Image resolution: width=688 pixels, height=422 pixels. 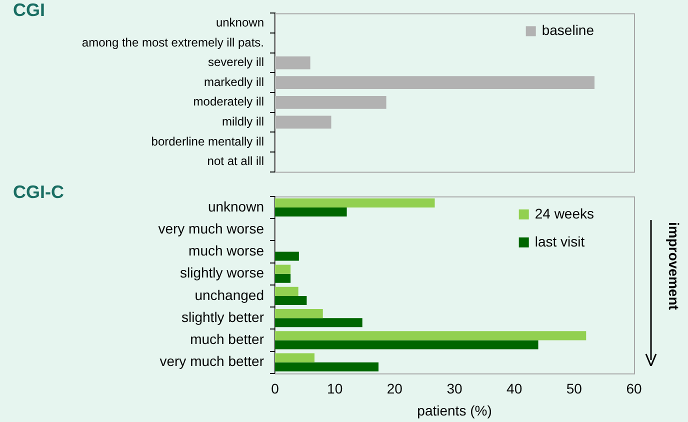 What do you see at coordinates (564, 213) in the screenshot?
I see `legend-label: 24 weeks` at bounding box center [564, 213].